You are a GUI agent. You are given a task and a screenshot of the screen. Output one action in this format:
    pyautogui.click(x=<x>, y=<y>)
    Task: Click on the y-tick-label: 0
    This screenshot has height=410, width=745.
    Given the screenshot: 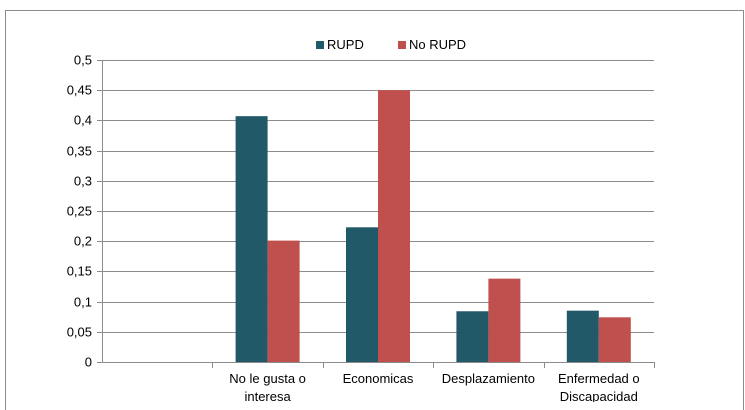 What is the action you would take?
    pyautogui.click(x=88, y=362)
    